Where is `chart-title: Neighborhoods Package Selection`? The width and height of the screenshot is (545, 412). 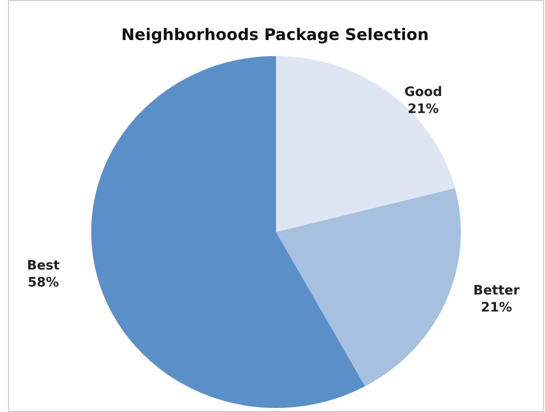
chart-title: Neighborhoods Package Selection is located at coordinates (275, 34).